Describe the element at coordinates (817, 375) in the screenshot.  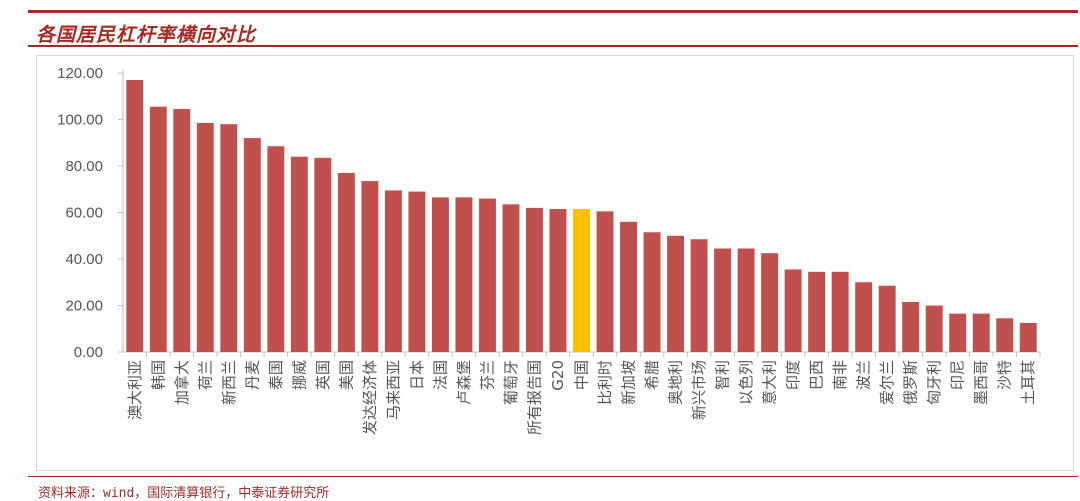
I see `x-tick-label: 巴西` at that location.